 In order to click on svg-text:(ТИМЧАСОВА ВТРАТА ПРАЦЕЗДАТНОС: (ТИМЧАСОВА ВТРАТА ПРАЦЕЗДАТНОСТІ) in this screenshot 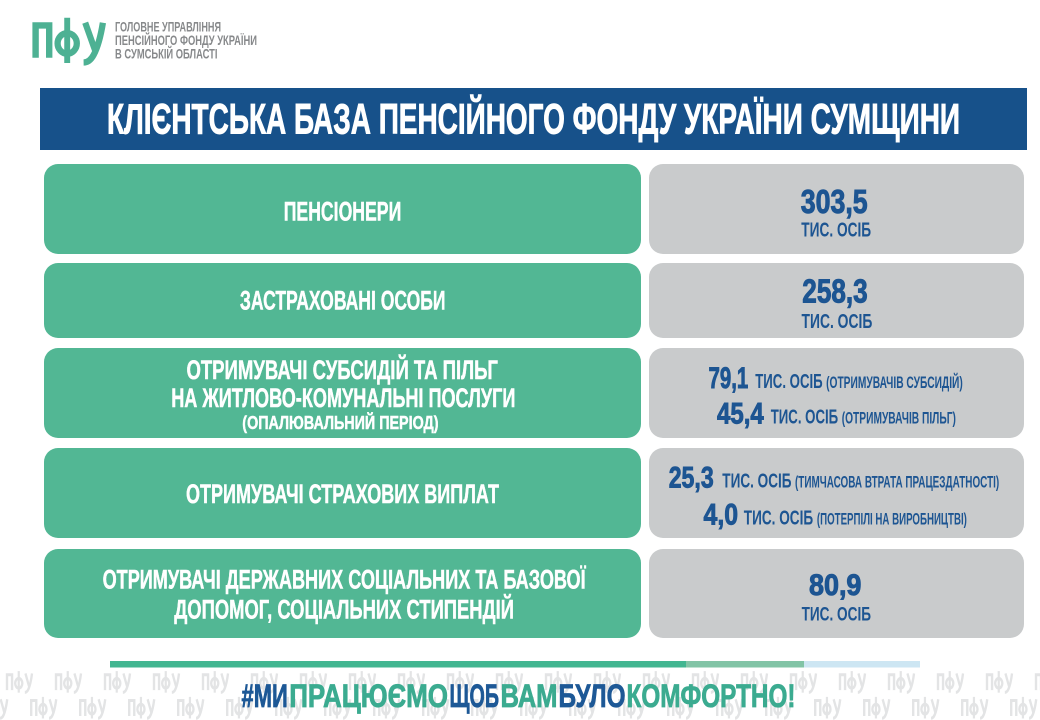, I will do `click(897, 482)`.